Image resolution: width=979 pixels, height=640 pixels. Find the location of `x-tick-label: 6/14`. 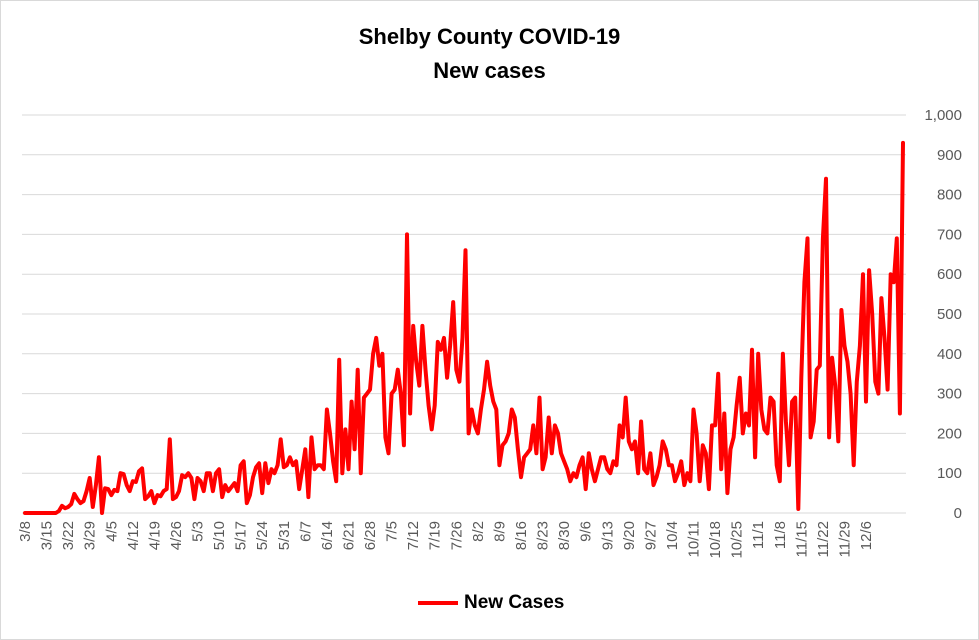

x-tick-label: 6/14 is located at coordinates (327, 535).